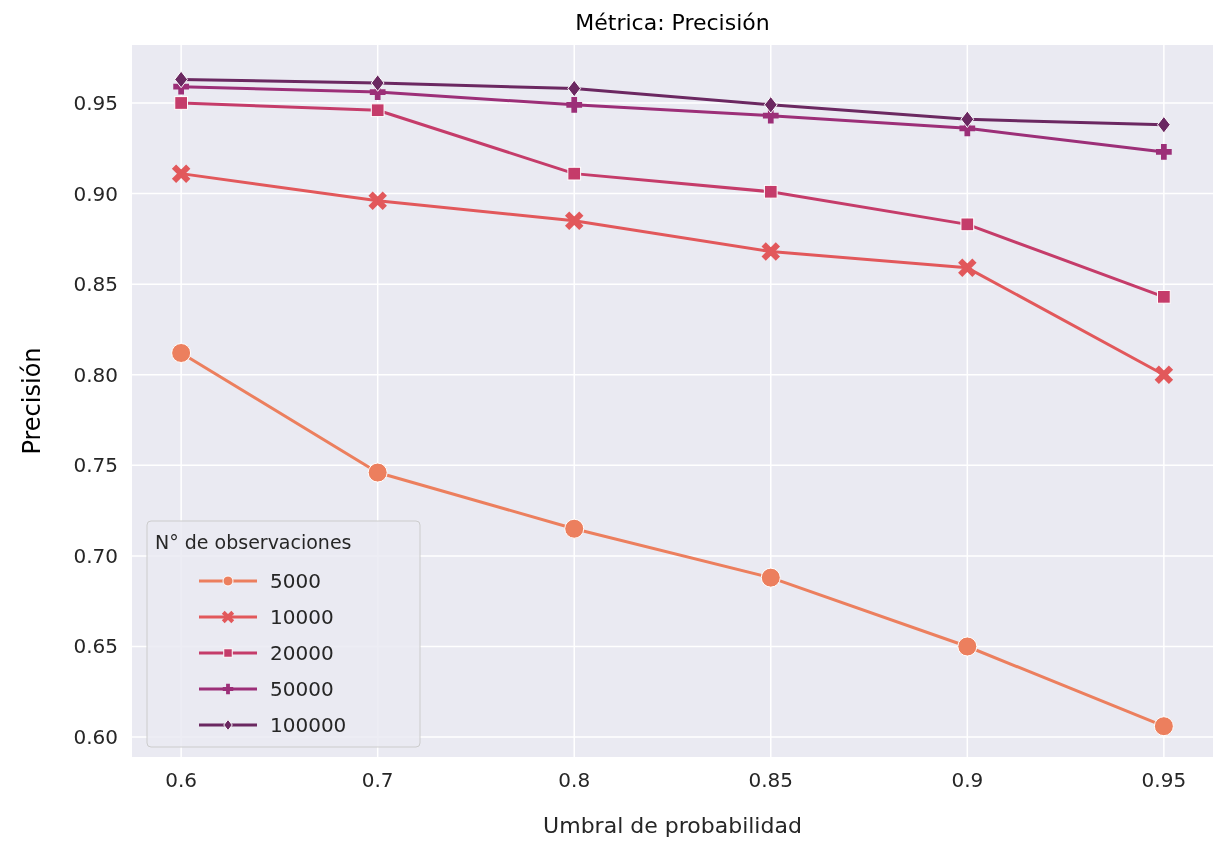 This screenshot has height=841, width=1225. I want to click on y-tick-label: 0.80, so click(95, 374).